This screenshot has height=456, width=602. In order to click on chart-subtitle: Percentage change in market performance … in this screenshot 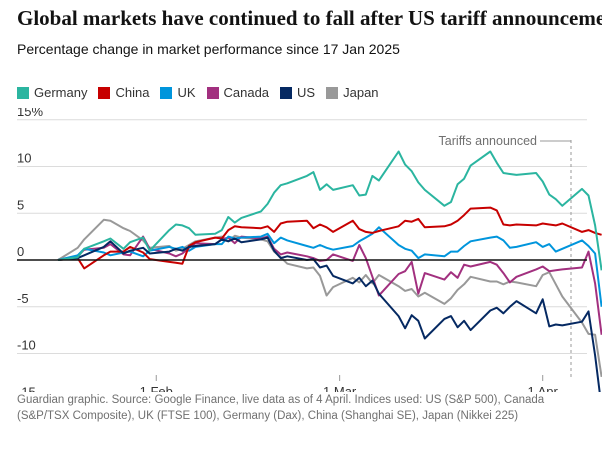, I will do `click(208, 49)`.